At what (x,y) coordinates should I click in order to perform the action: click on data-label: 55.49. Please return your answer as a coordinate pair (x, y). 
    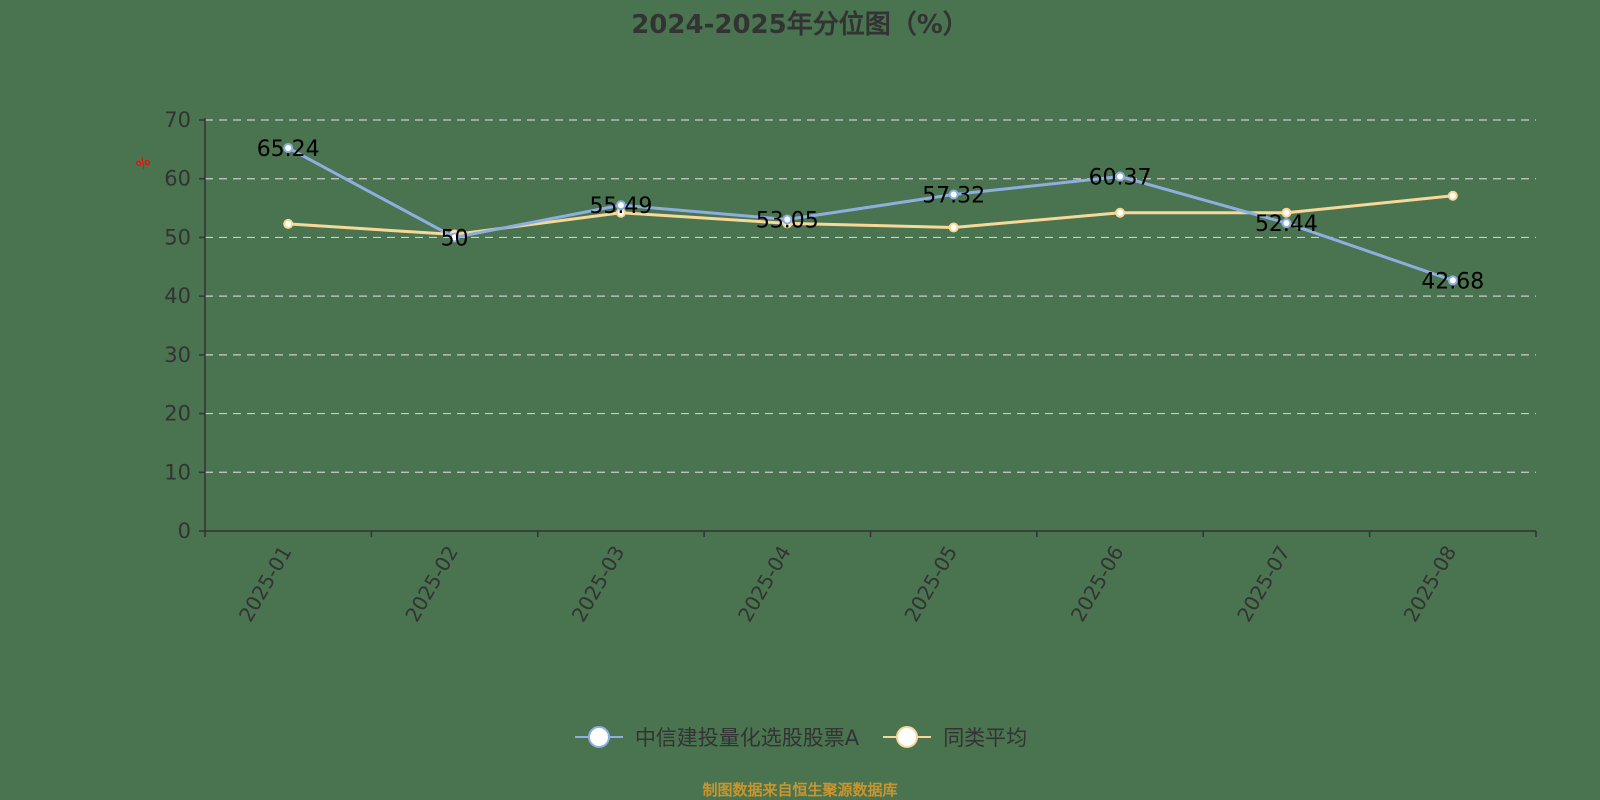
    Looking at the image, I should click on (620, 206).